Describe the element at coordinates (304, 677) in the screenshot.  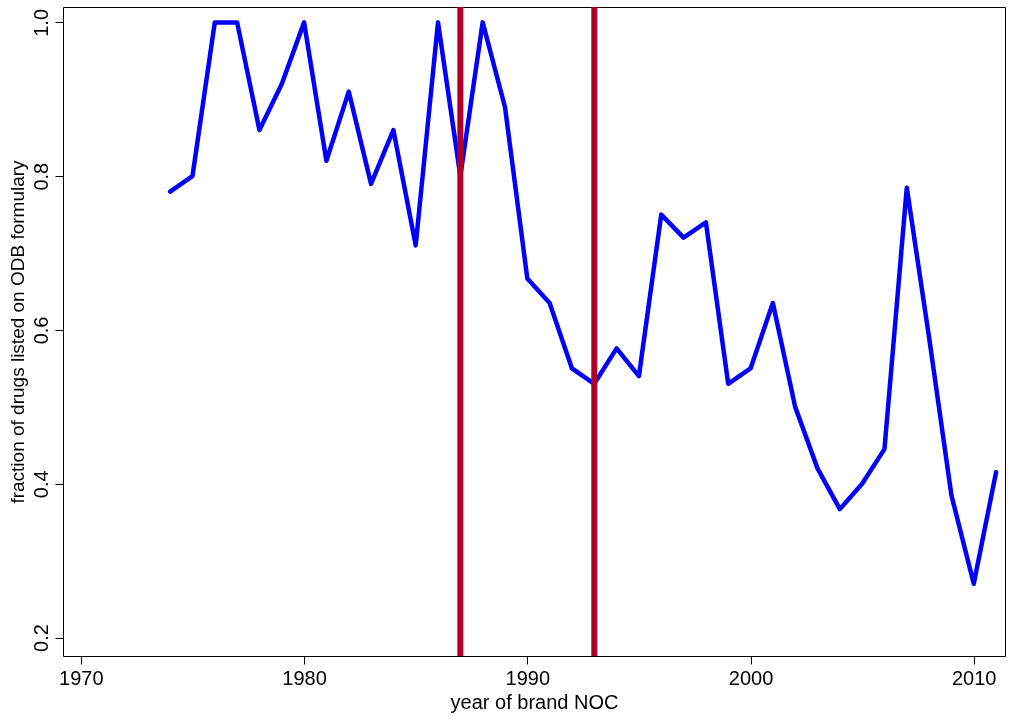
I see `x-tick-label: 1980` at that location.